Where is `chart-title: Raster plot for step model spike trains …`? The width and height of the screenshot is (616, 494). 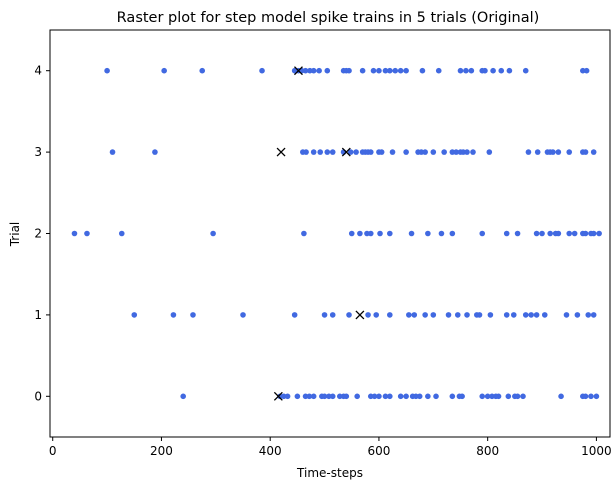 chart-title: Raster plot for step model spike trains … is located at coordinates (328, 18).